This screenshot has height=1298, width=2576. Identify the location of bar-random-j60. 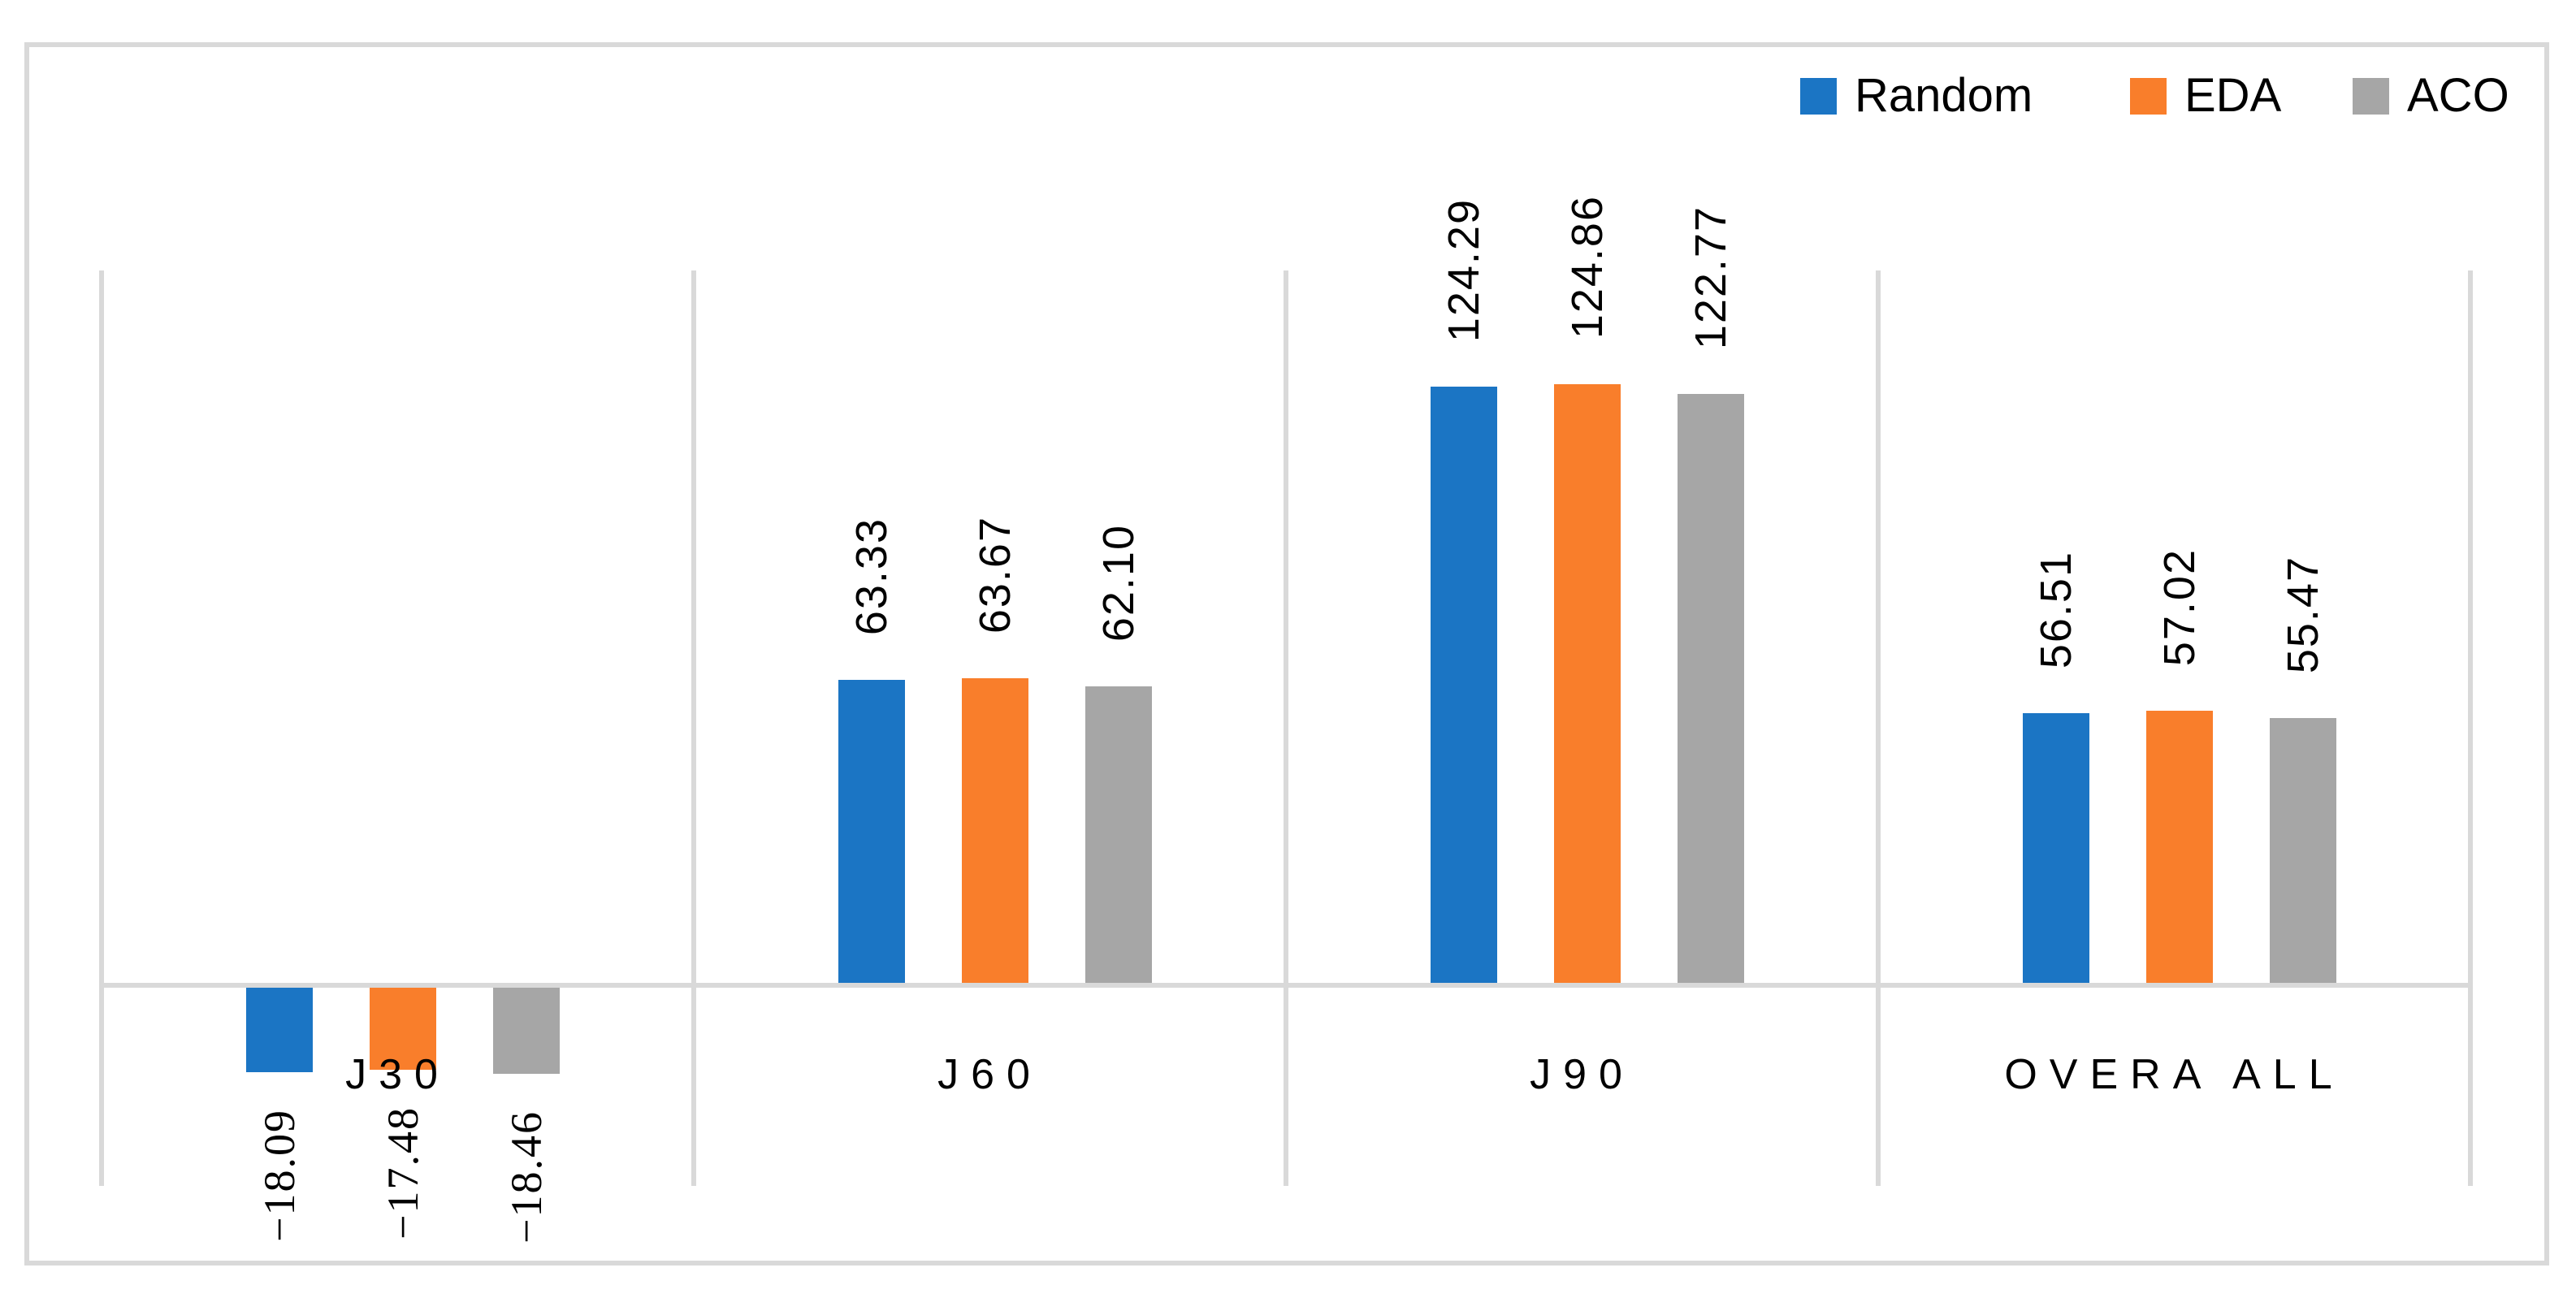
(871, 832).